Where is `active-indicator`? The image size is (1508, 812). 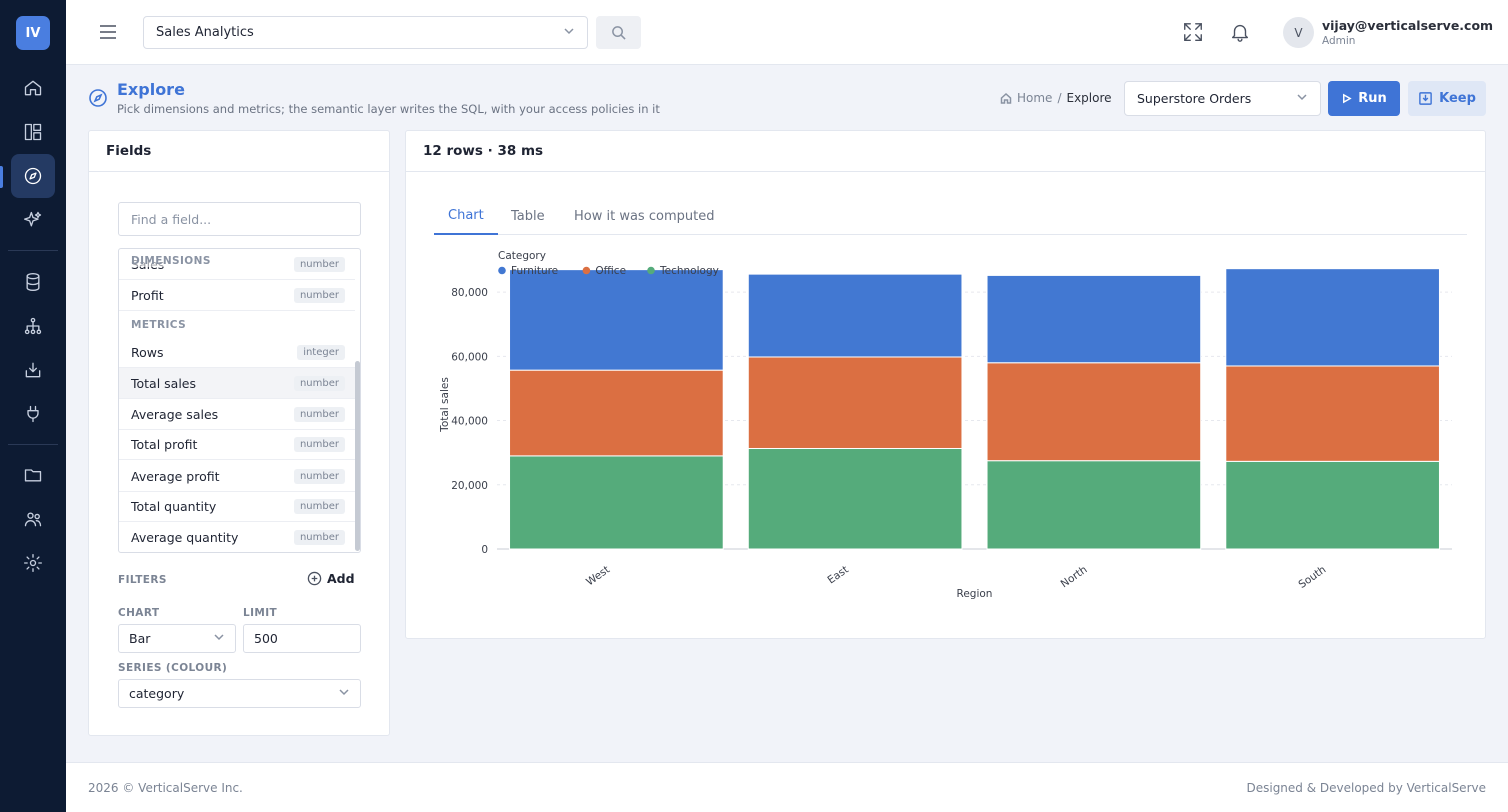 active-indicator is located at coordinates (1, 177).